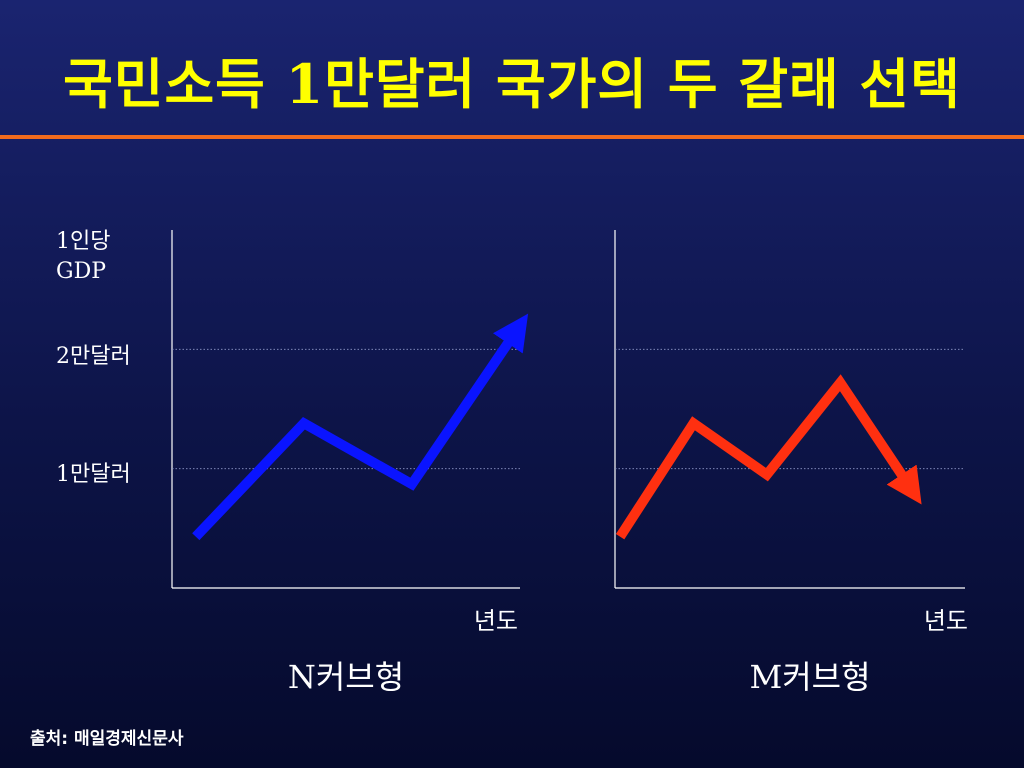 Image resolution: width=1024 pixels, height=768 pixels. What do you see at coordinates (107, 739) in the screenshot?
I see `source-note: 출처: 매일경제신문사` at bounding box center [107, 739].